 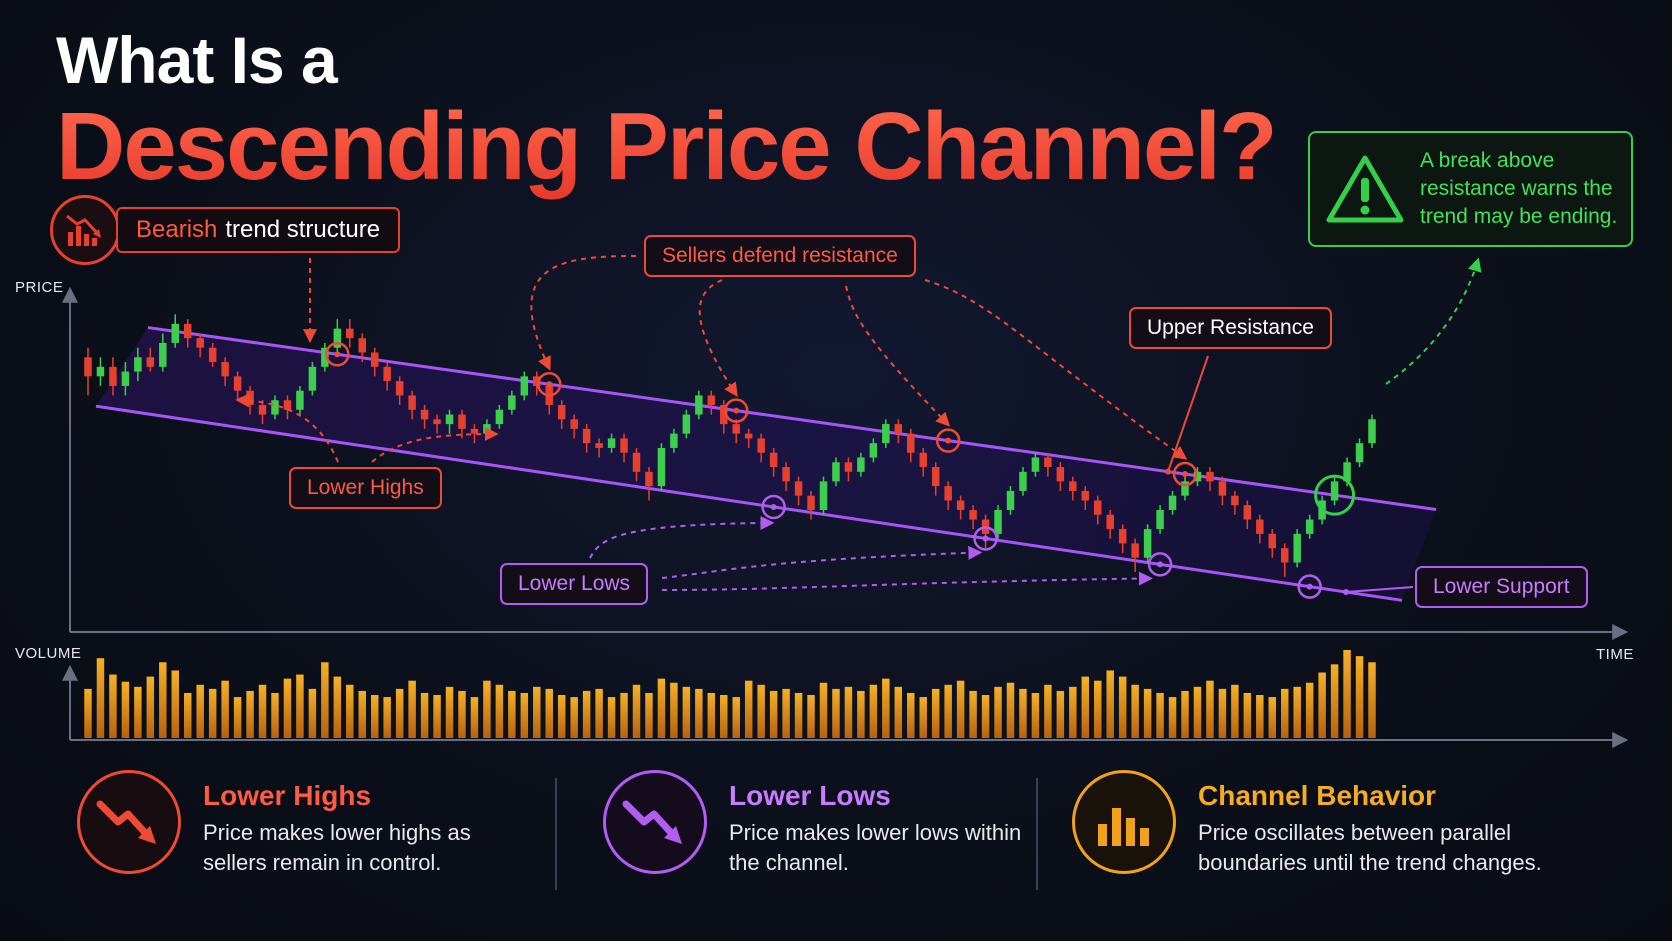 I want to click on upper-resistance-label: Upper Resistance, so click(x=1230, y=328).